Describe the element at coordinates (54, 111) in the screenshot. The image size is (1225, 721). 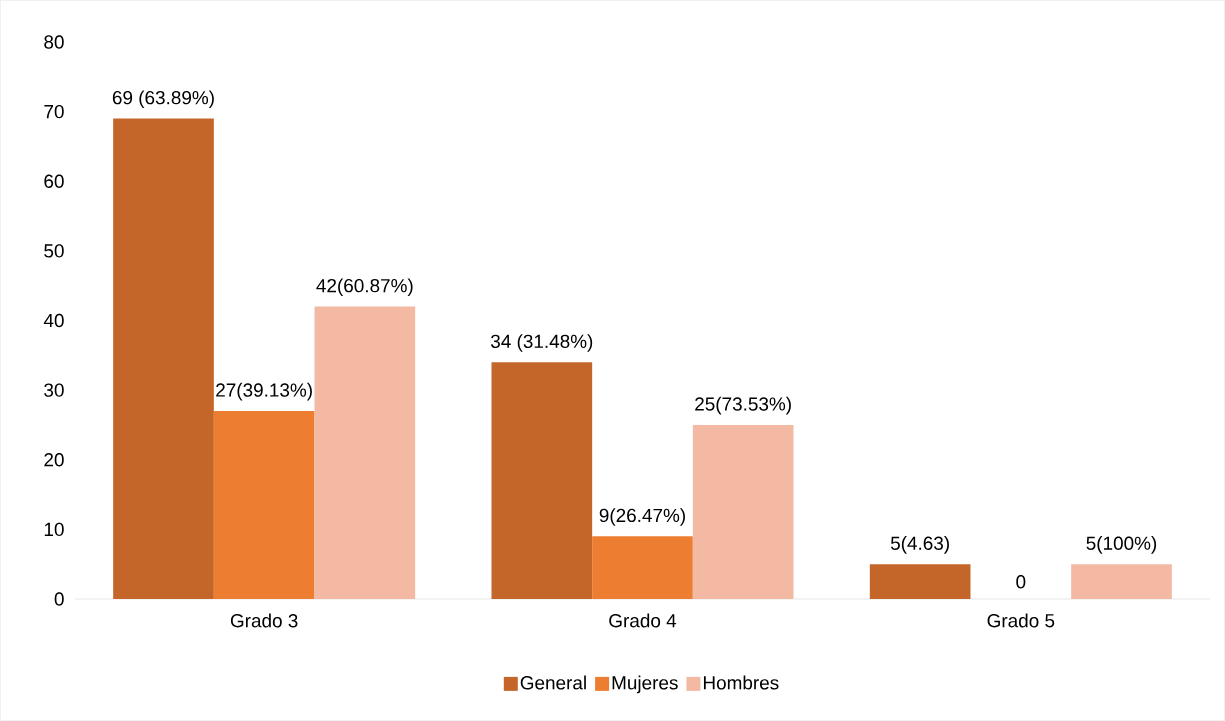
I see `y-tick-label: 70` at that location.